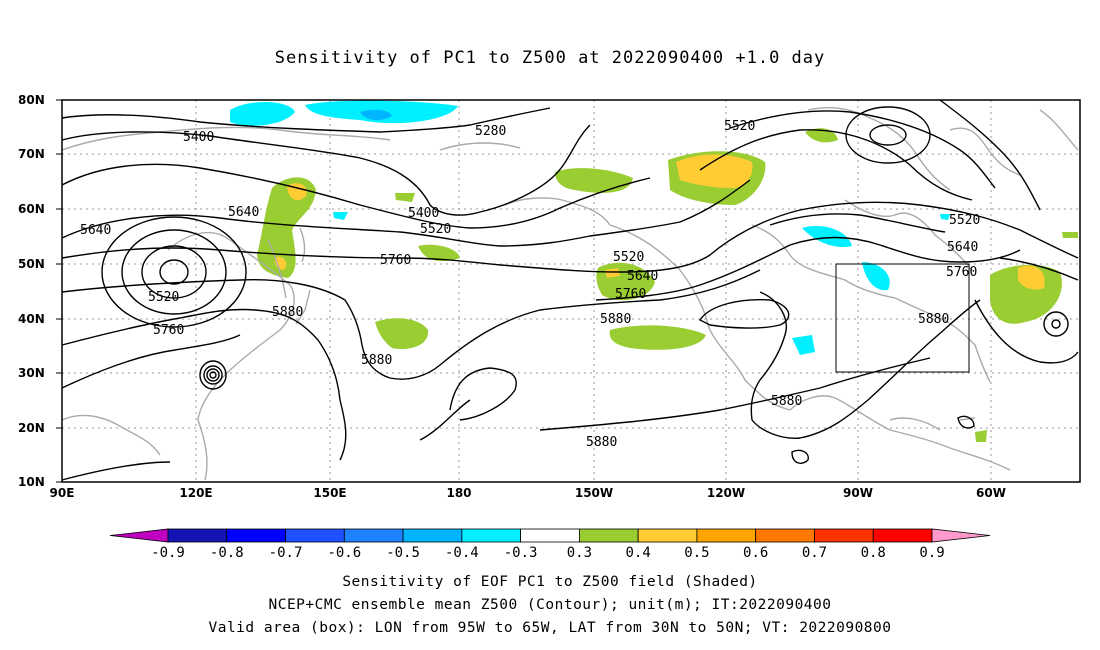 This screenshot has height=650, width=1100. I want to click on lat-label: 30N, so click(31, 373).